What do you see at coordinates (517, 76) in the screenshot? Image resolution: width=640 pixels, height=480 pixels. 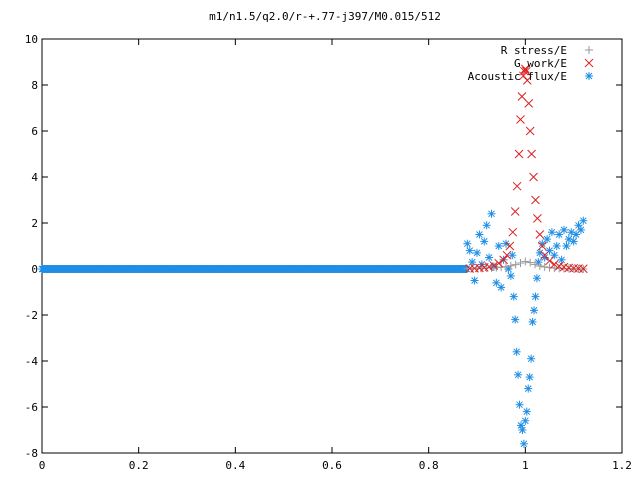 I see `legend-label: Acoustic flux/E` at bounding box center [517, 76].